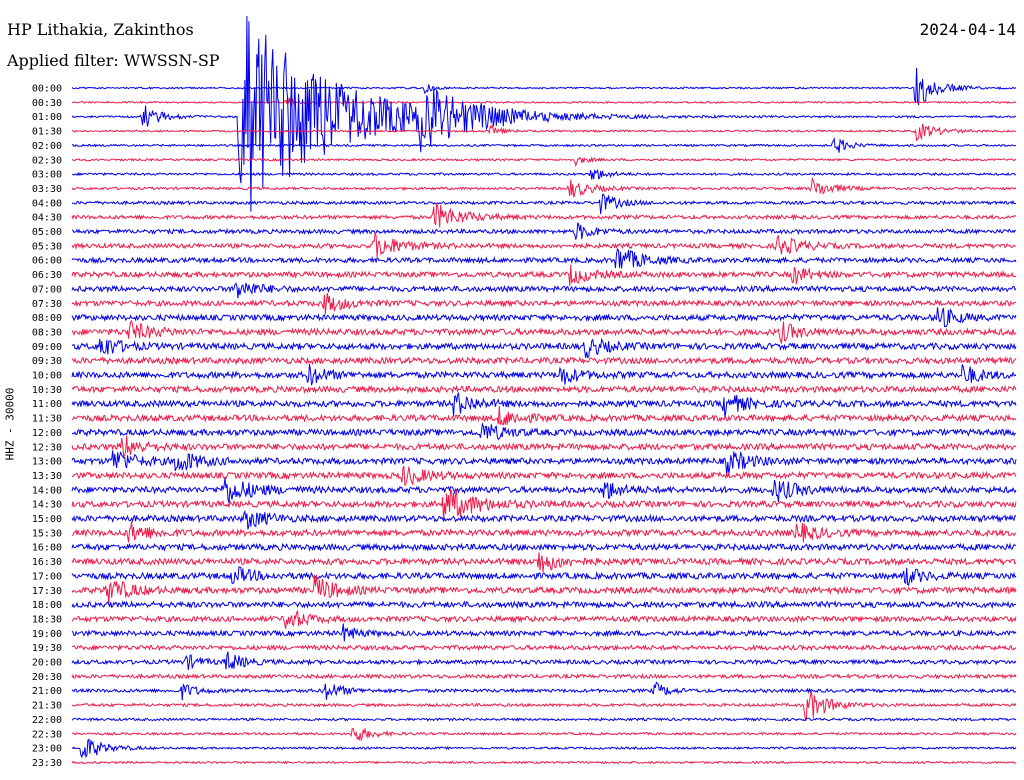 The width and height of the screenshot is (1024, 780). I want to click on trace-1930, so click(544, 647).